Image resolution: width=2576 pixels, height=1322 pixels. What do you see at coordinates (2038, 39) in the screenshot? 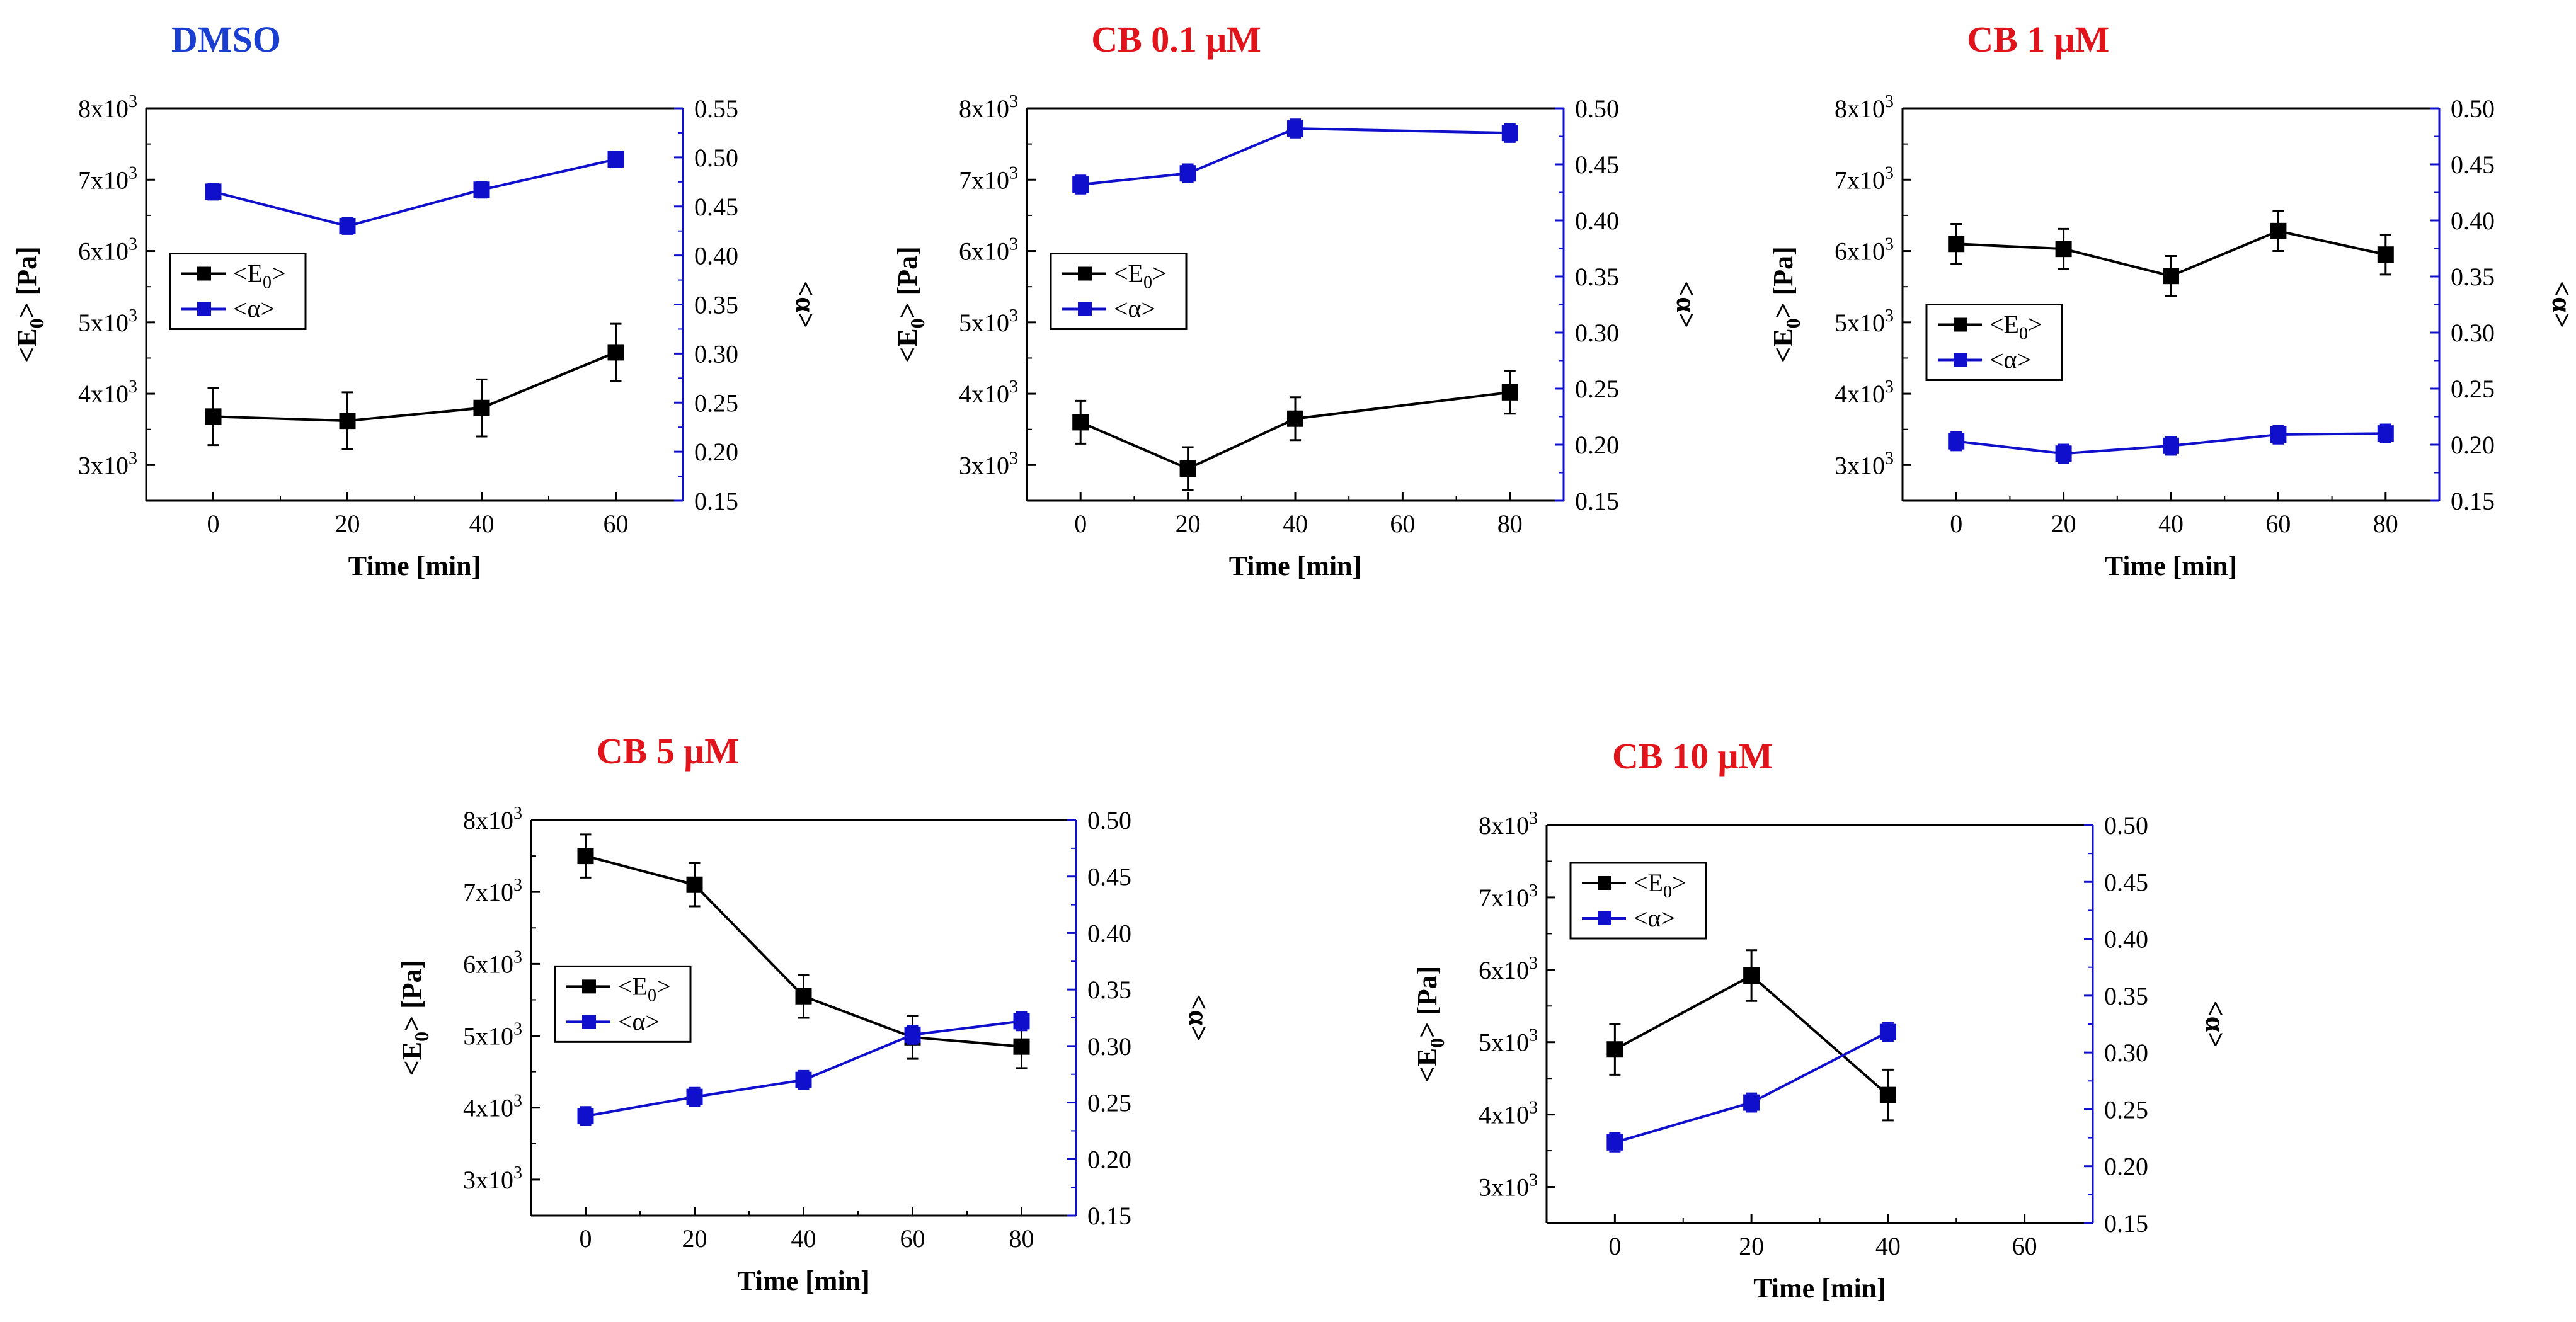
I see `panel-title: CB 1 μM` at bounding box center [2038, 39].